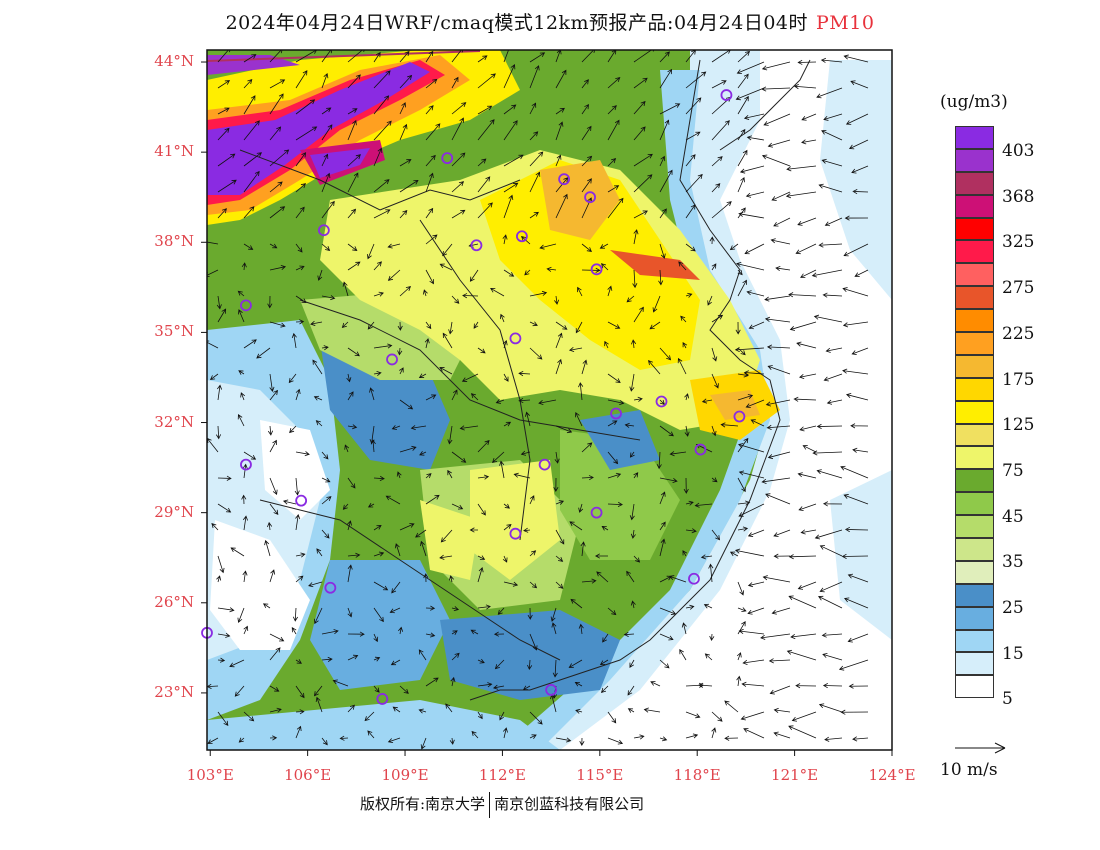 This screenshot has height=850, width=1100. Describe the element at coordinates (210, 775) in the screenshot. I see `lon-label: 103°E` at that location.